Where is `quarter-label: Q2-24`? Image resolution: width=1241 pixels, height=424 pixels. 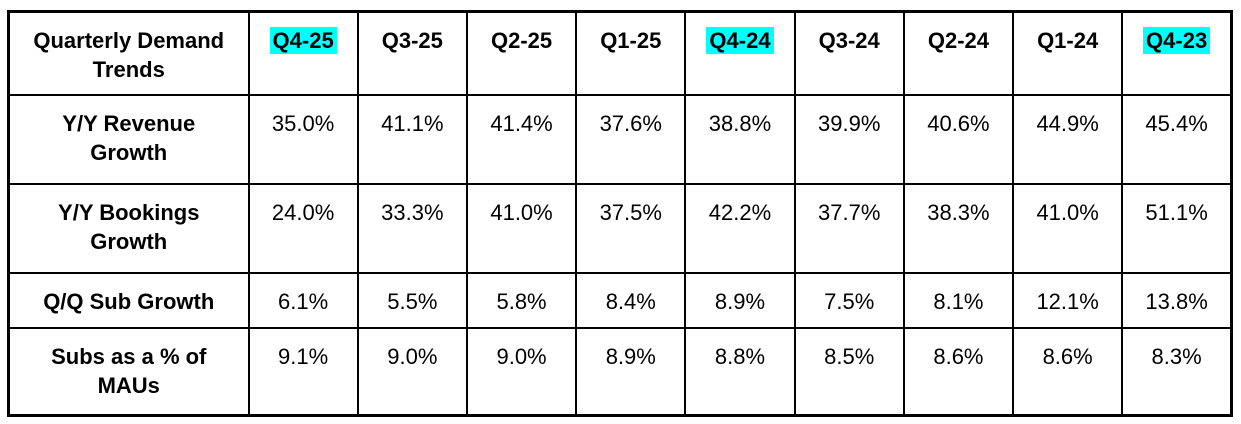
quarter-label: Q2-24 is located at coordinates (958, 40).